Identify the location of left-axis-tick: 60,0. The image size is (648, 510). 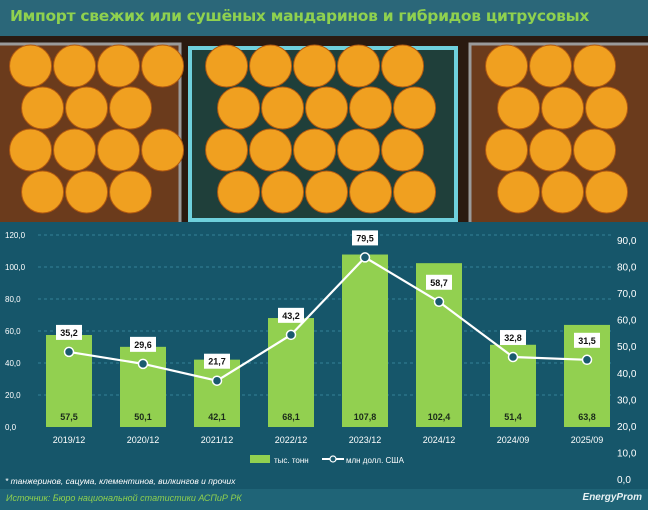
(13, 331).